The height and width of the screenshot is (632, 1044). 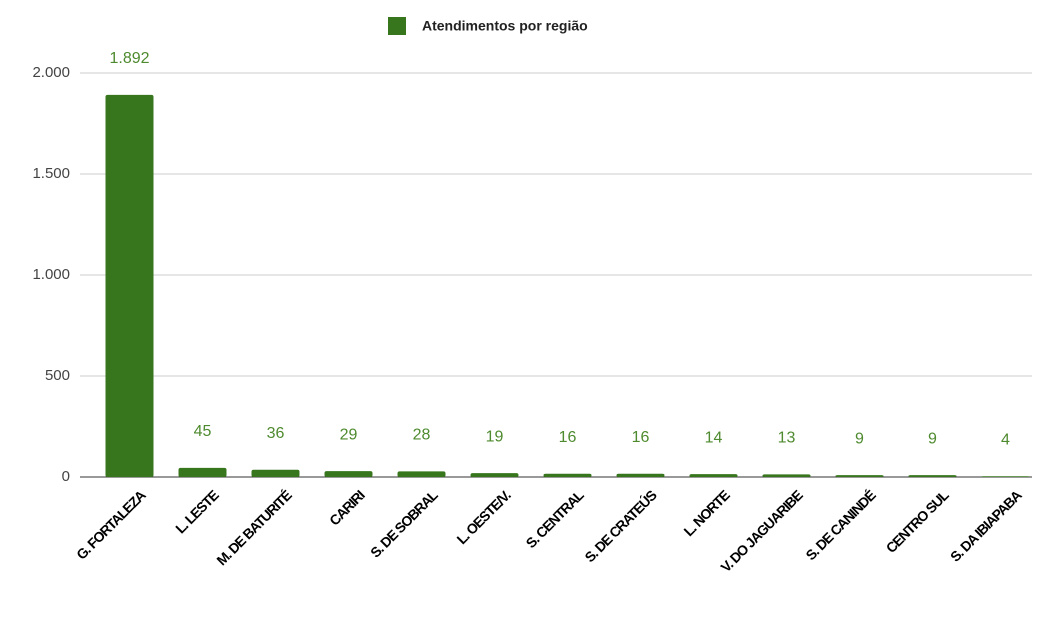 I want to click on x-tick-label: L. OESTE/V., so click(x=483, y=517).